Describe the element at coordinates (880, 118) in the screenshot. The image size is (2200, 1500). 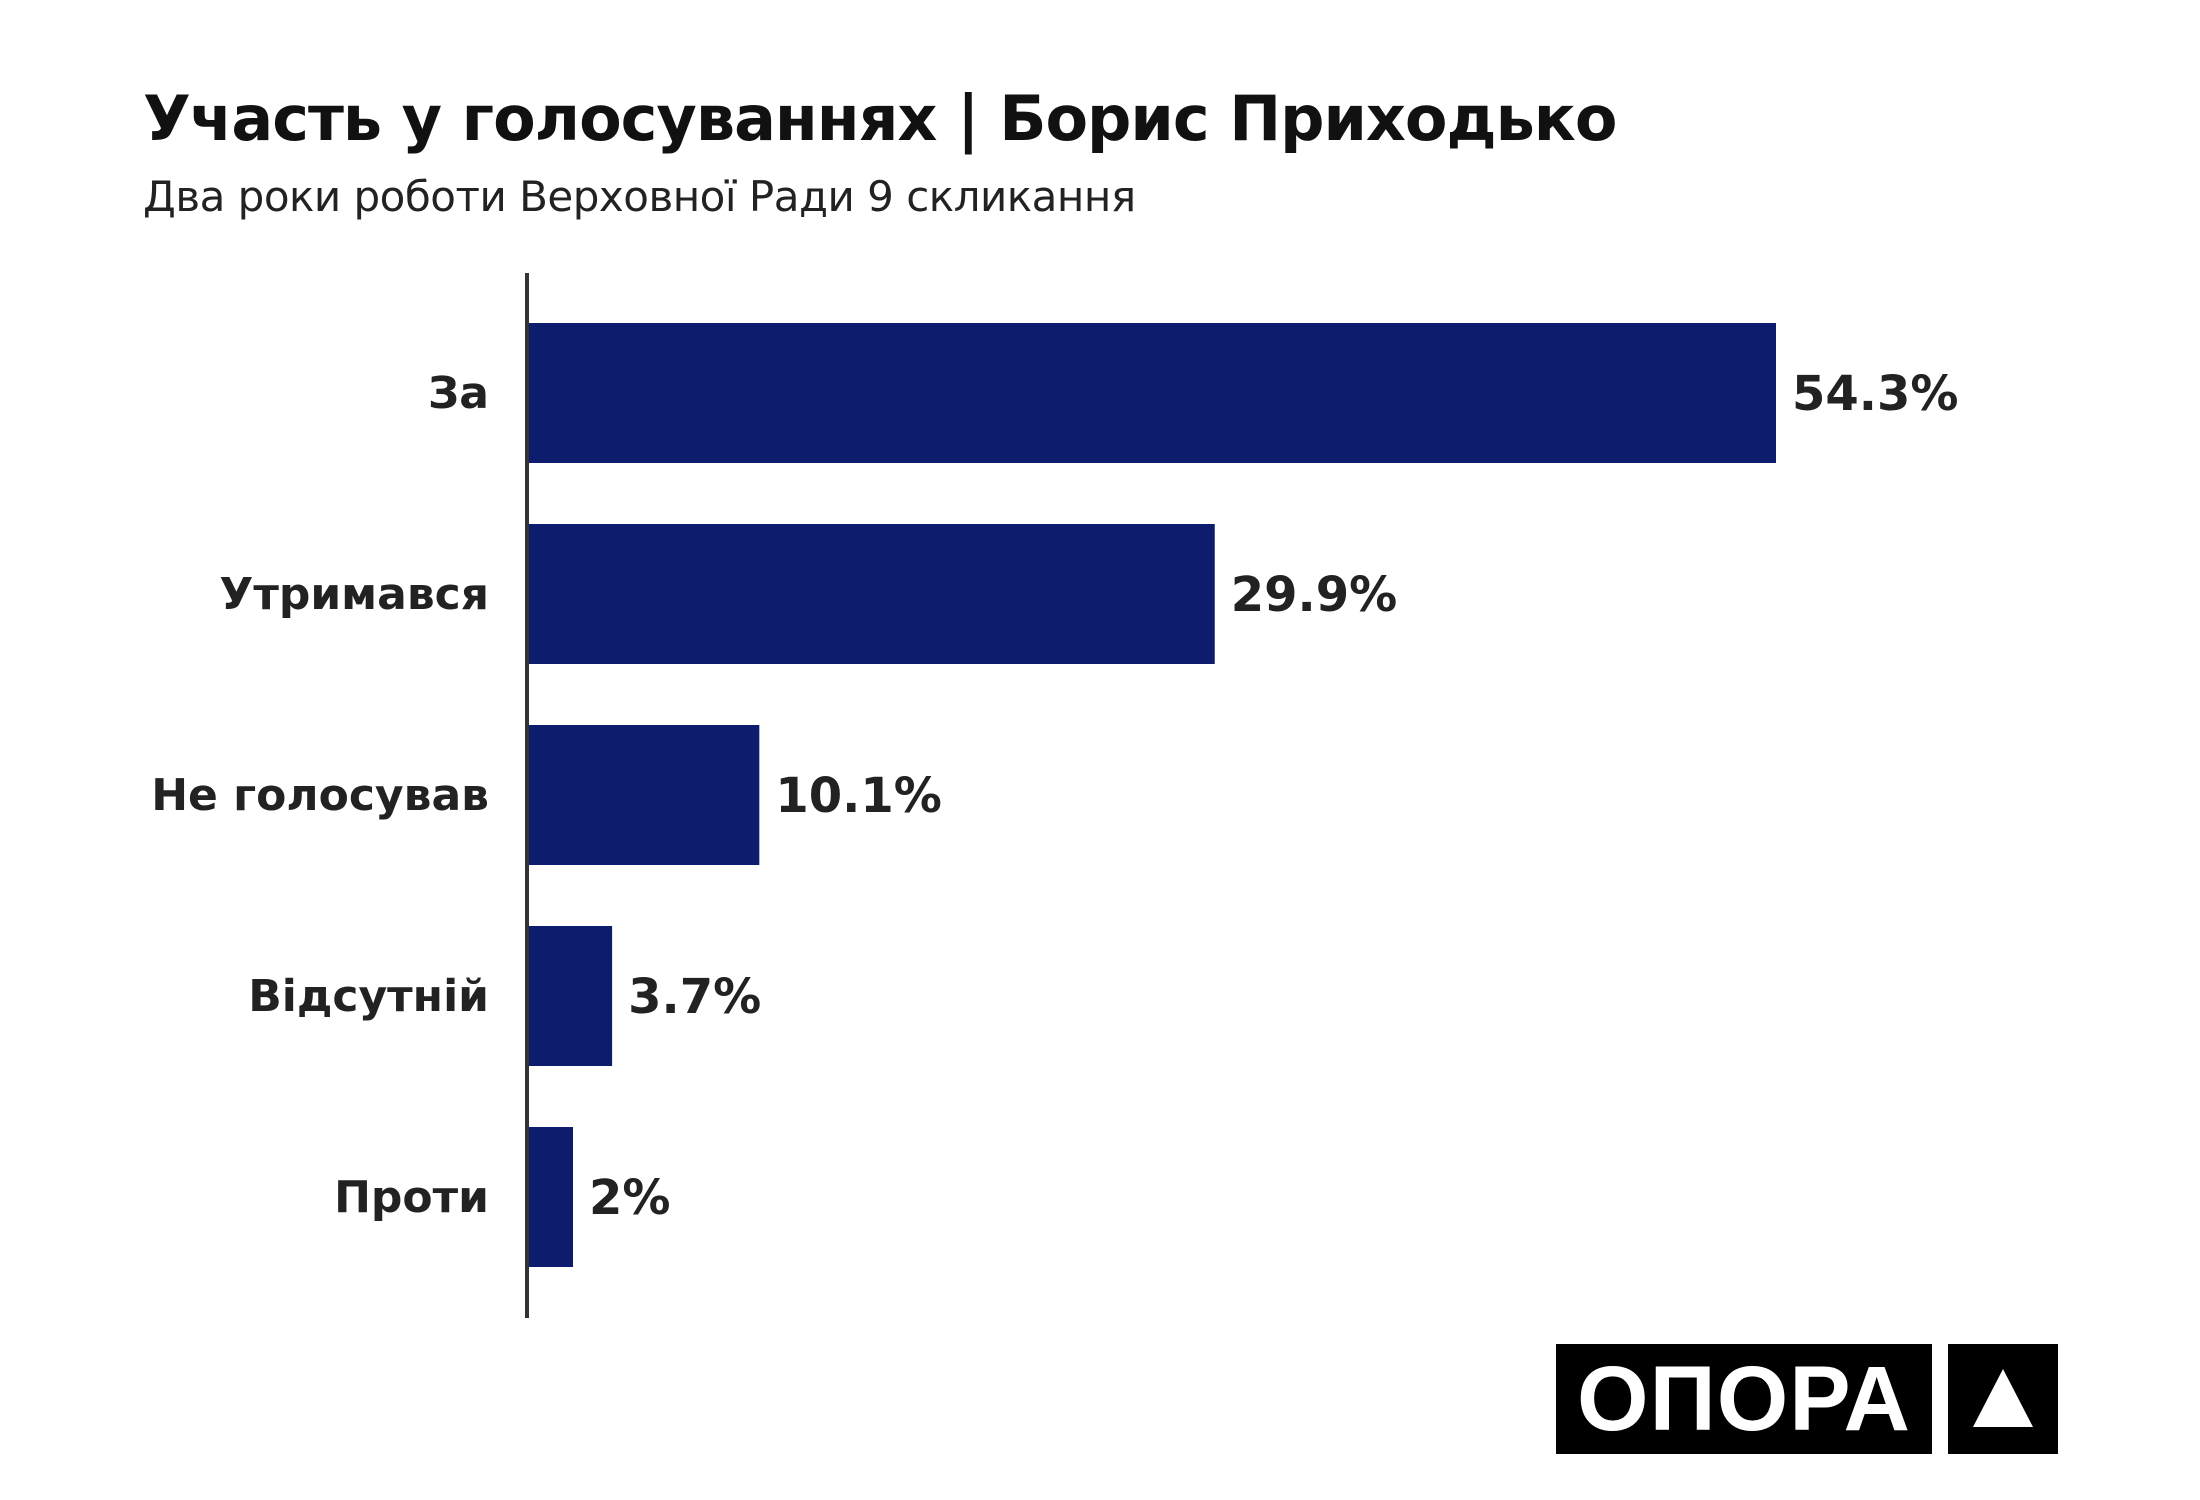
I see `chart-title: Участь у голосуваннях | Борис Приходько` at that location.